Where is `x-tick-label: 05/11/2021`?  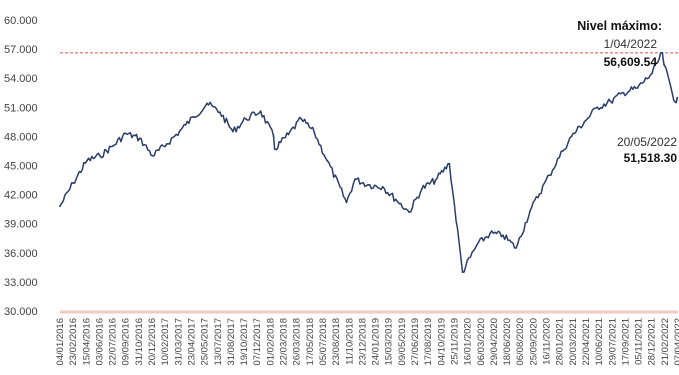 x-tick-label: 05/11/2021 is located at coordinates (639, 341).